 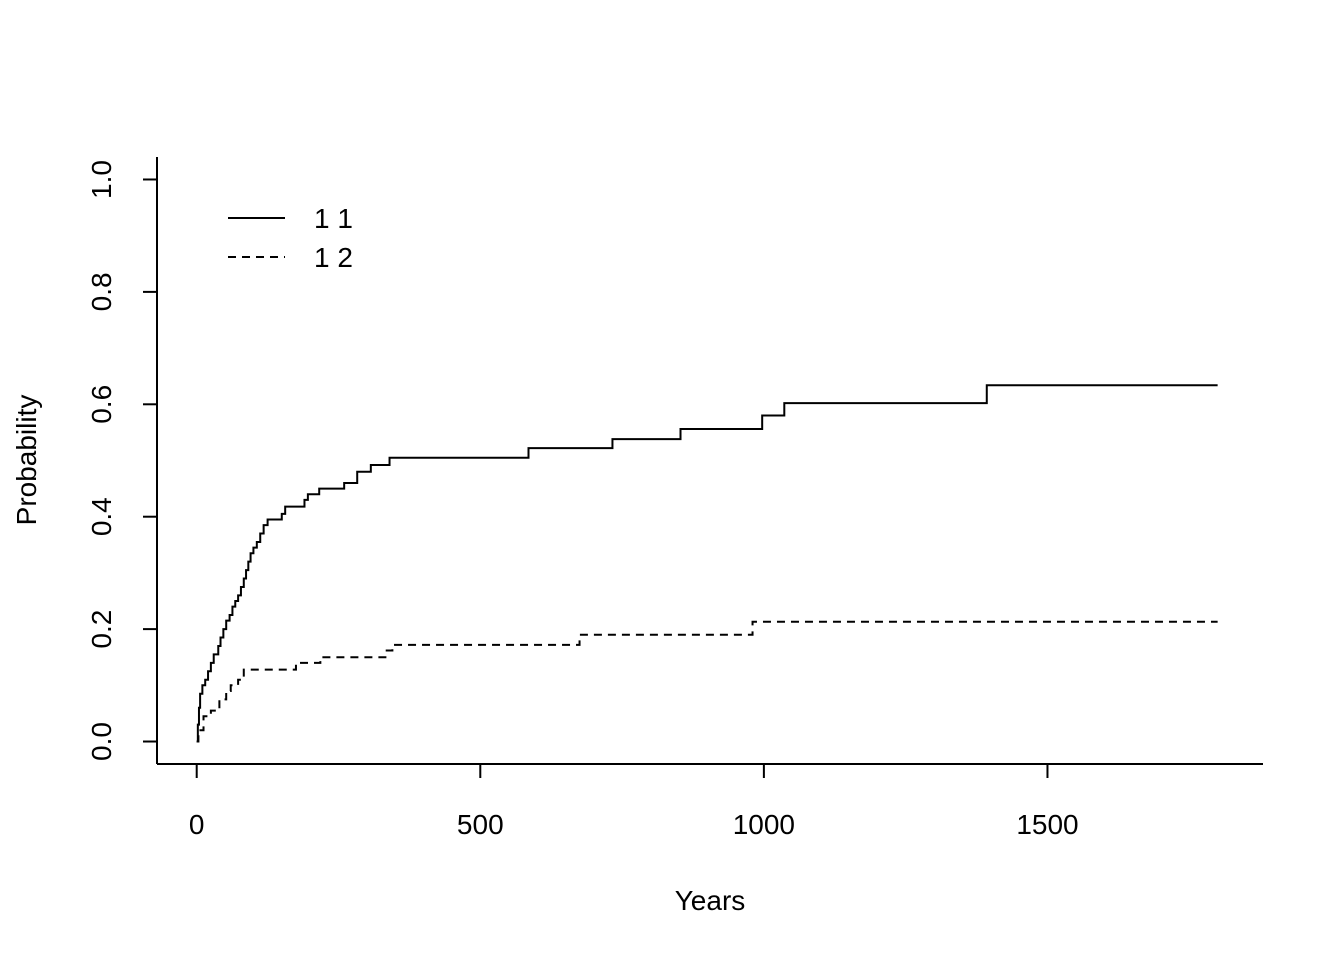 What do you see at coordinates (101, 741) in the screenshot?
I see `y-tick-label: 0.0` at bounding box center [101, 741].